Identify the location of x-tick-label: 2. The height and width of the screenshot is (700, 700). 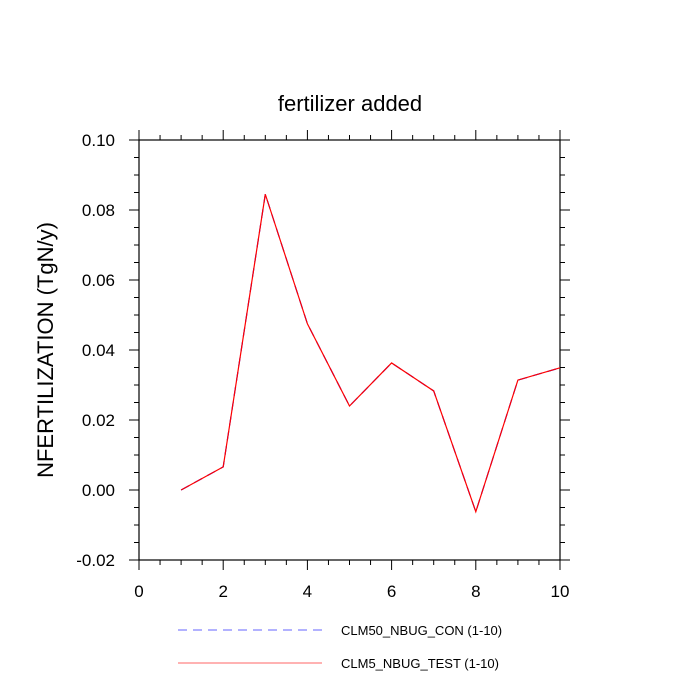
(222, 591).